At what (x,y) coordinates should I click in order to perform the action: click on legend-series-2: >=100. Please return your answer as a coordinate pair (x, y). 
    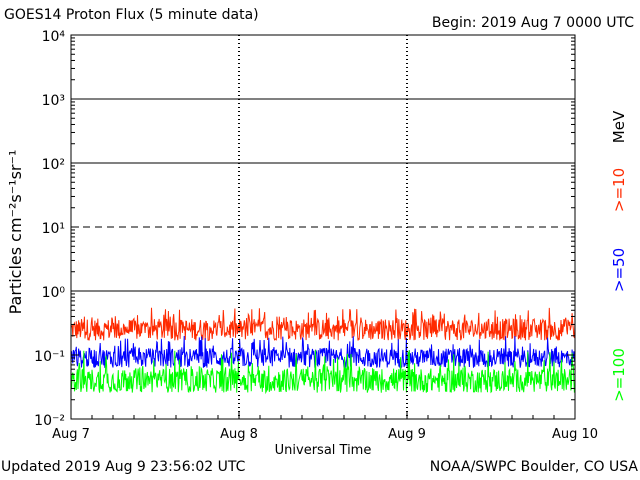
    Looking at the image, I should click on (619, 375).